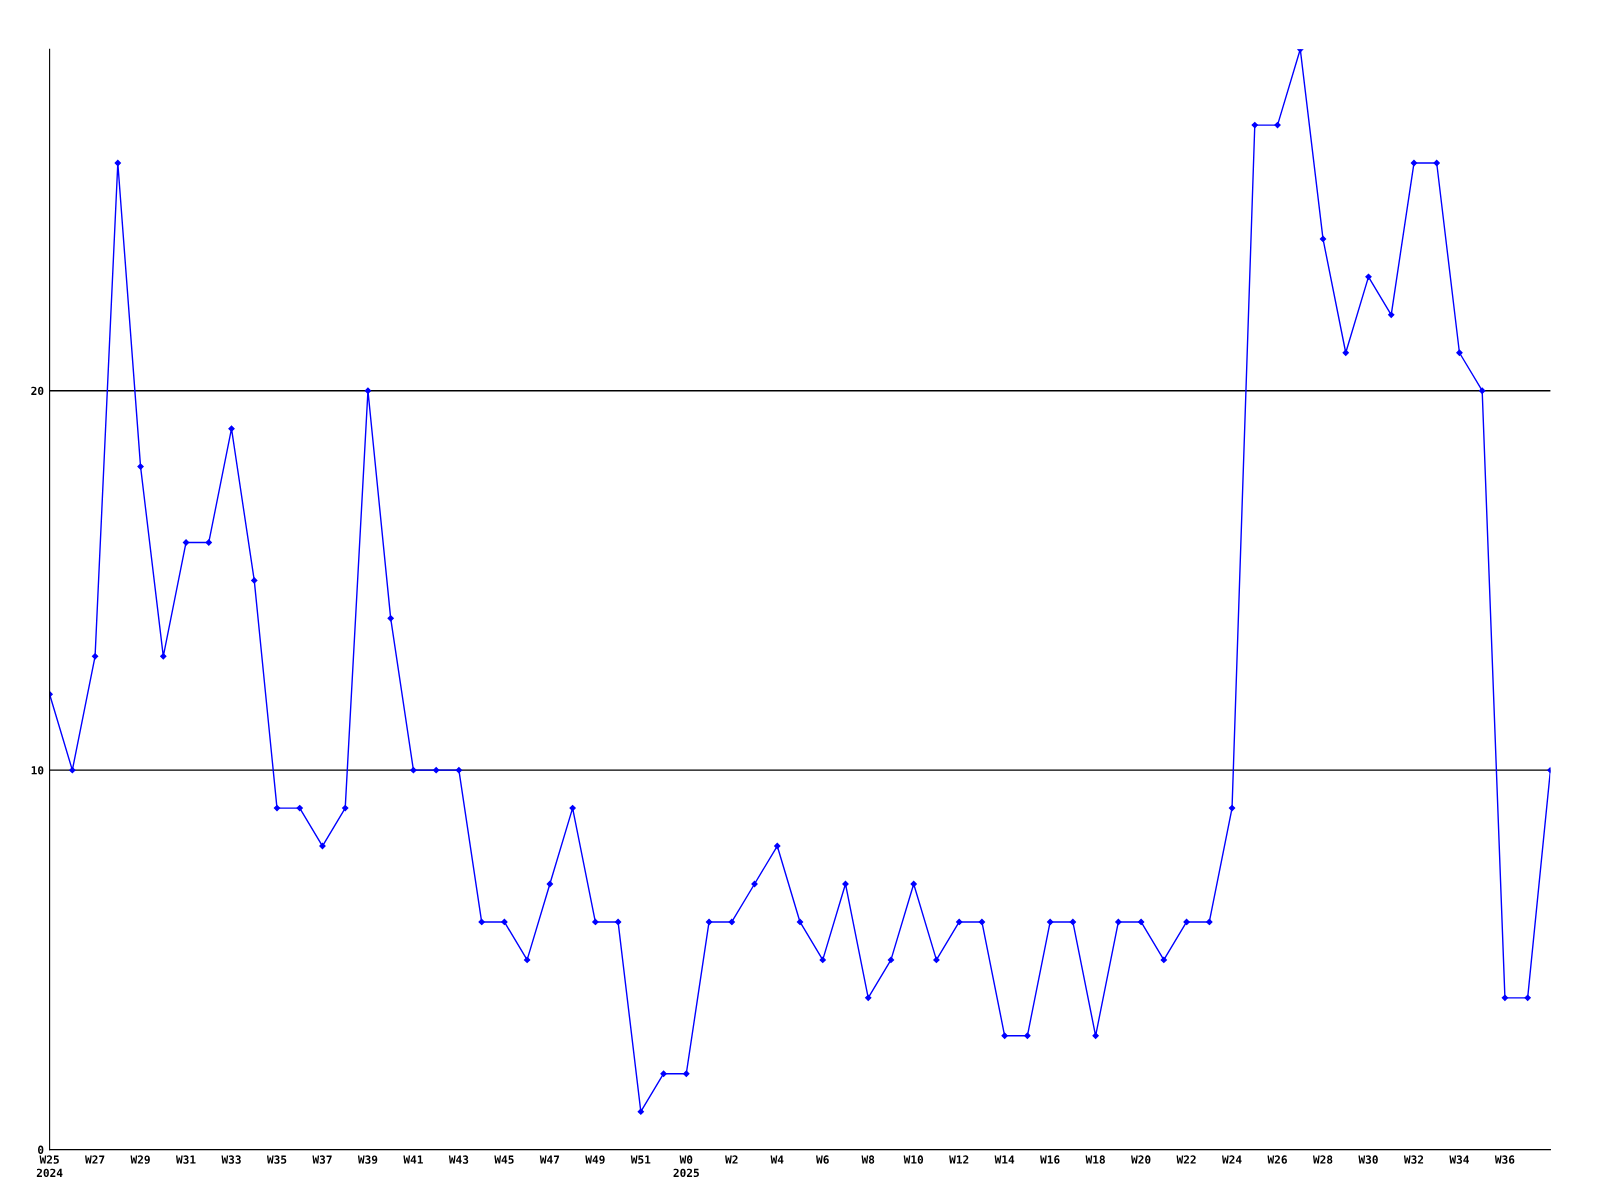 This screenshot has height=1200, width=1600. What do you see at coordinates (231, 1159) in the screenshot?
I see `x-tick-label: W33` at bounding box center [231, 1159].